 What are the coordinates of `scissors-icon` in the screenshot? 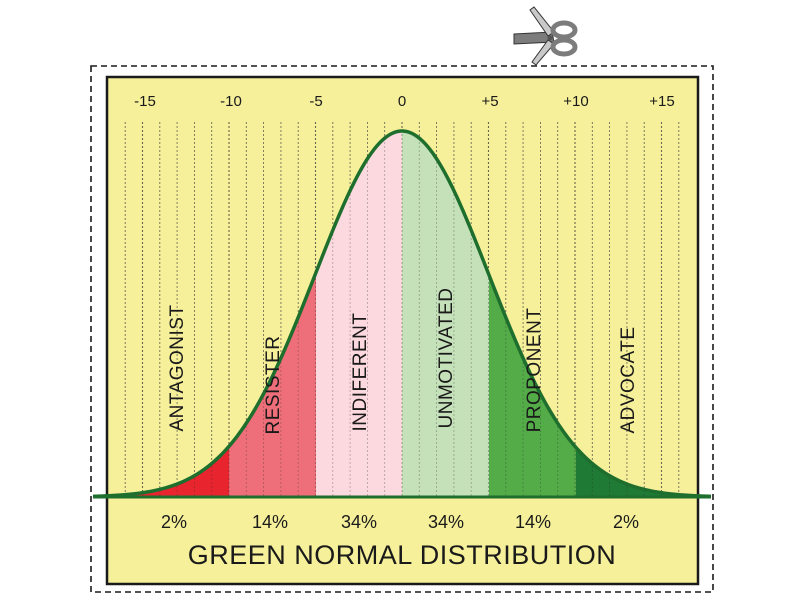 It's located at (545, 36).